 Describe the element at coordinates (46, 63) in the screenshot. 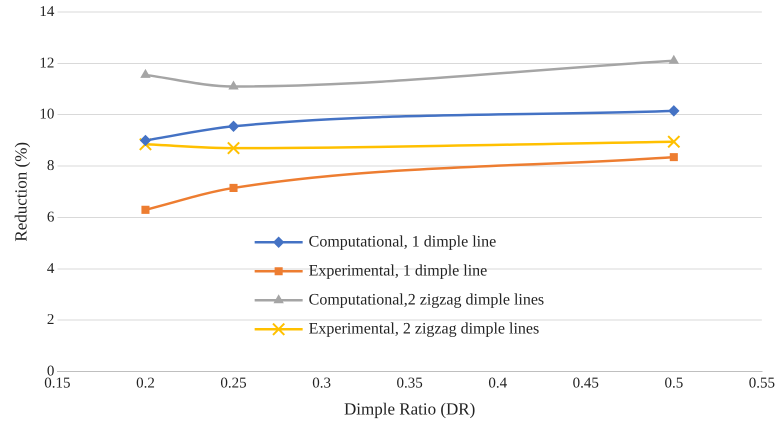

I see `y-tick-label: 12` at that location.